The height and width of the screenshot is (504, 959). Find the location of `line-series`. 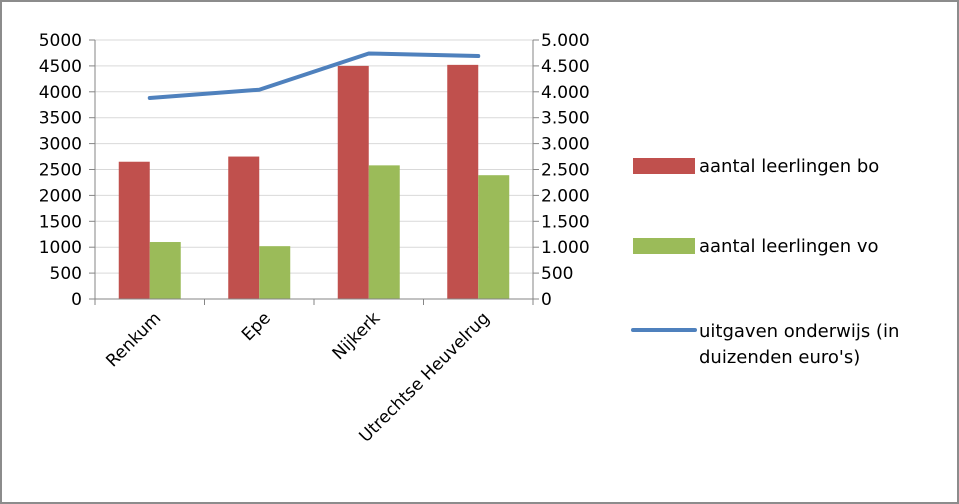

line-series is located at coordinates (314, 76).